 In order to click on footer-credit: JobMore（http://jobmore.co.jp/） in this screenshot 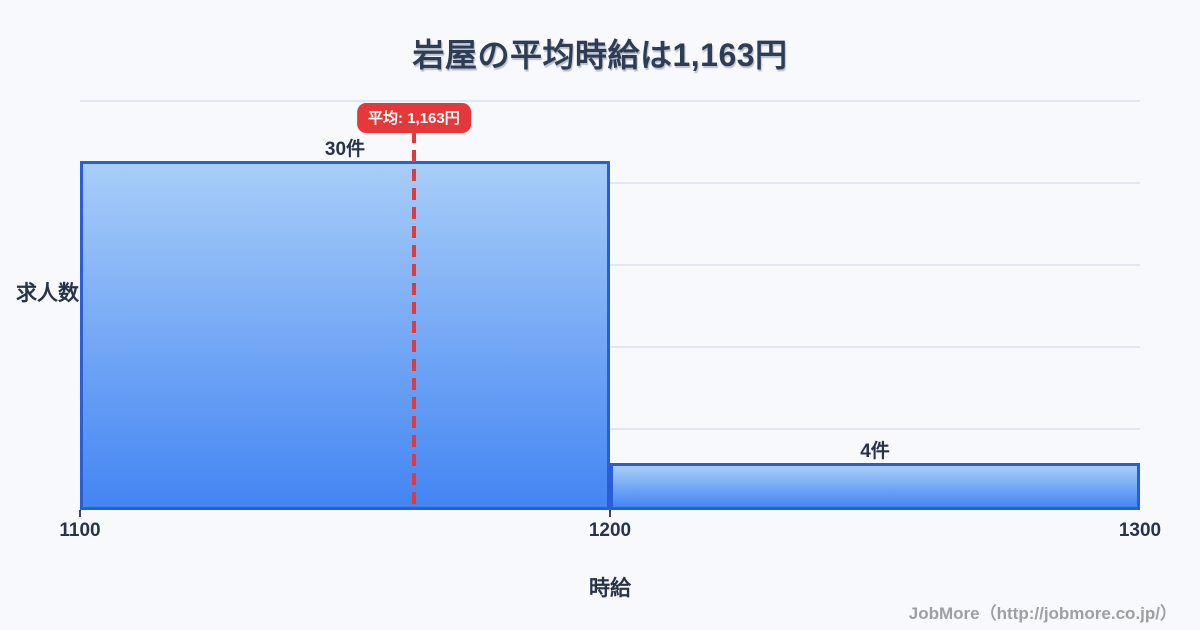, I will do `click(1042, 613)`.